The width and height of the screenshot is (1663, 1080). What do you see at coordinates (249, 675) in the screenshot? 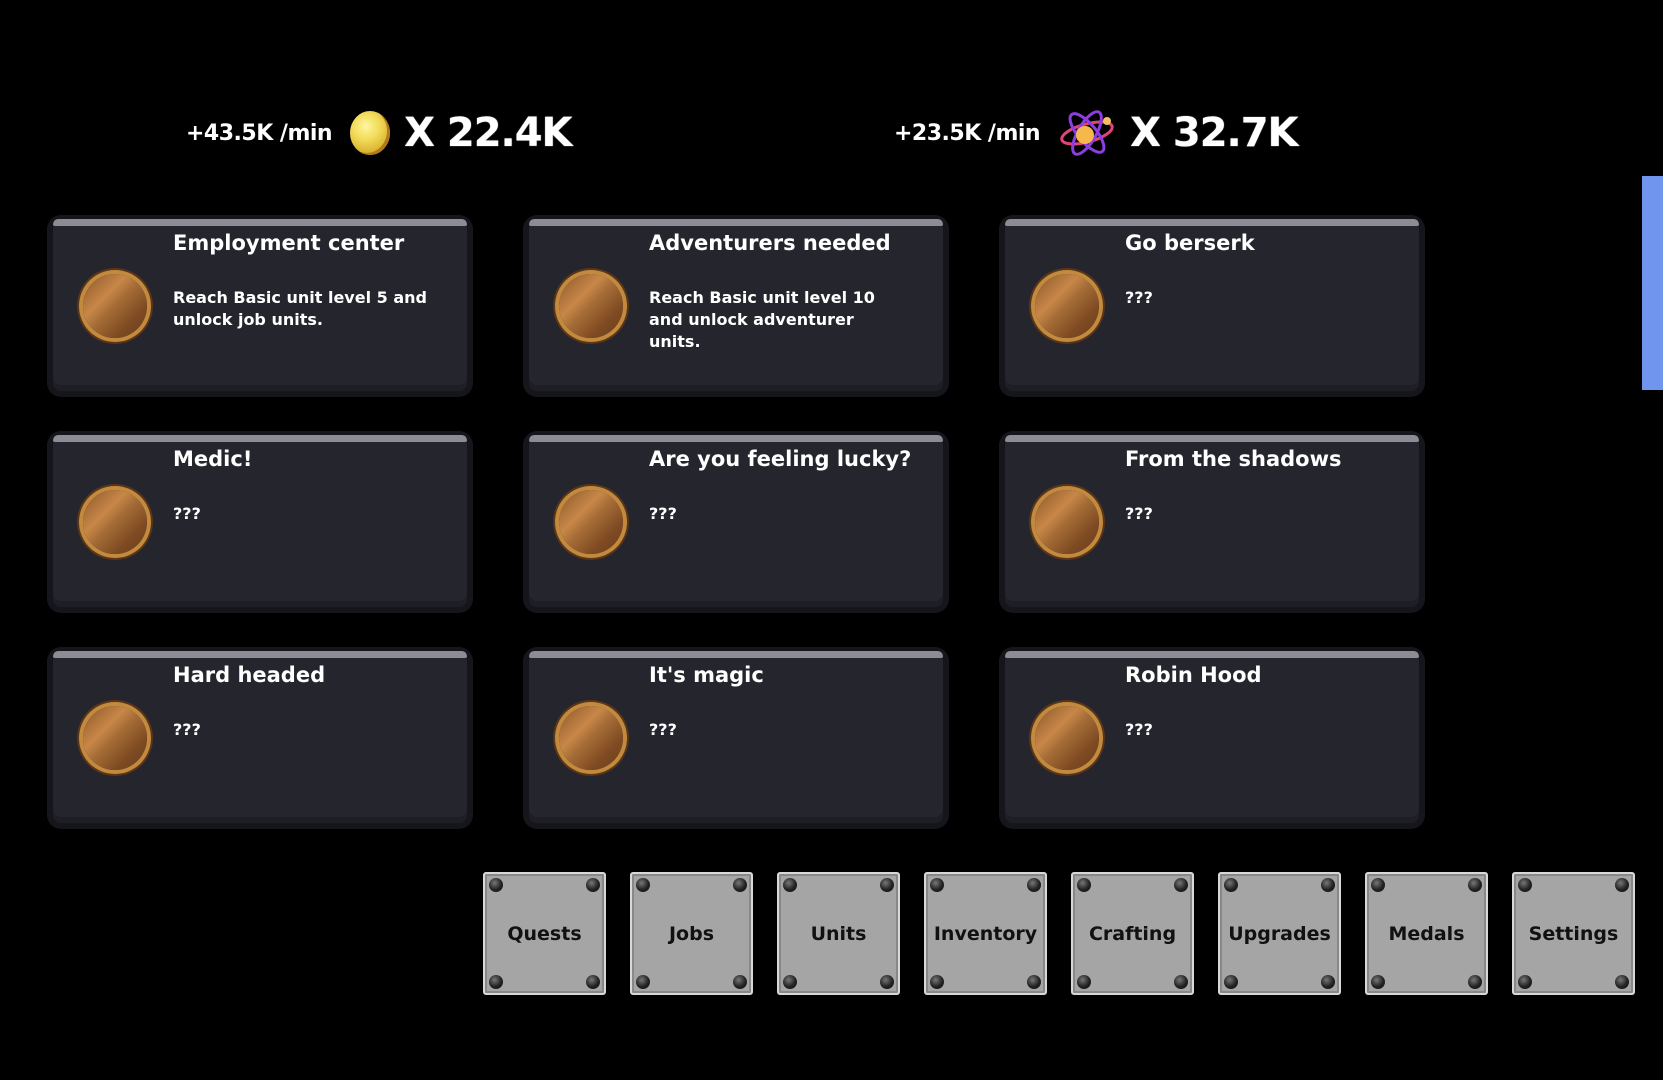
I see `medal-title: Hard headed` at bounding box center [249, 675].